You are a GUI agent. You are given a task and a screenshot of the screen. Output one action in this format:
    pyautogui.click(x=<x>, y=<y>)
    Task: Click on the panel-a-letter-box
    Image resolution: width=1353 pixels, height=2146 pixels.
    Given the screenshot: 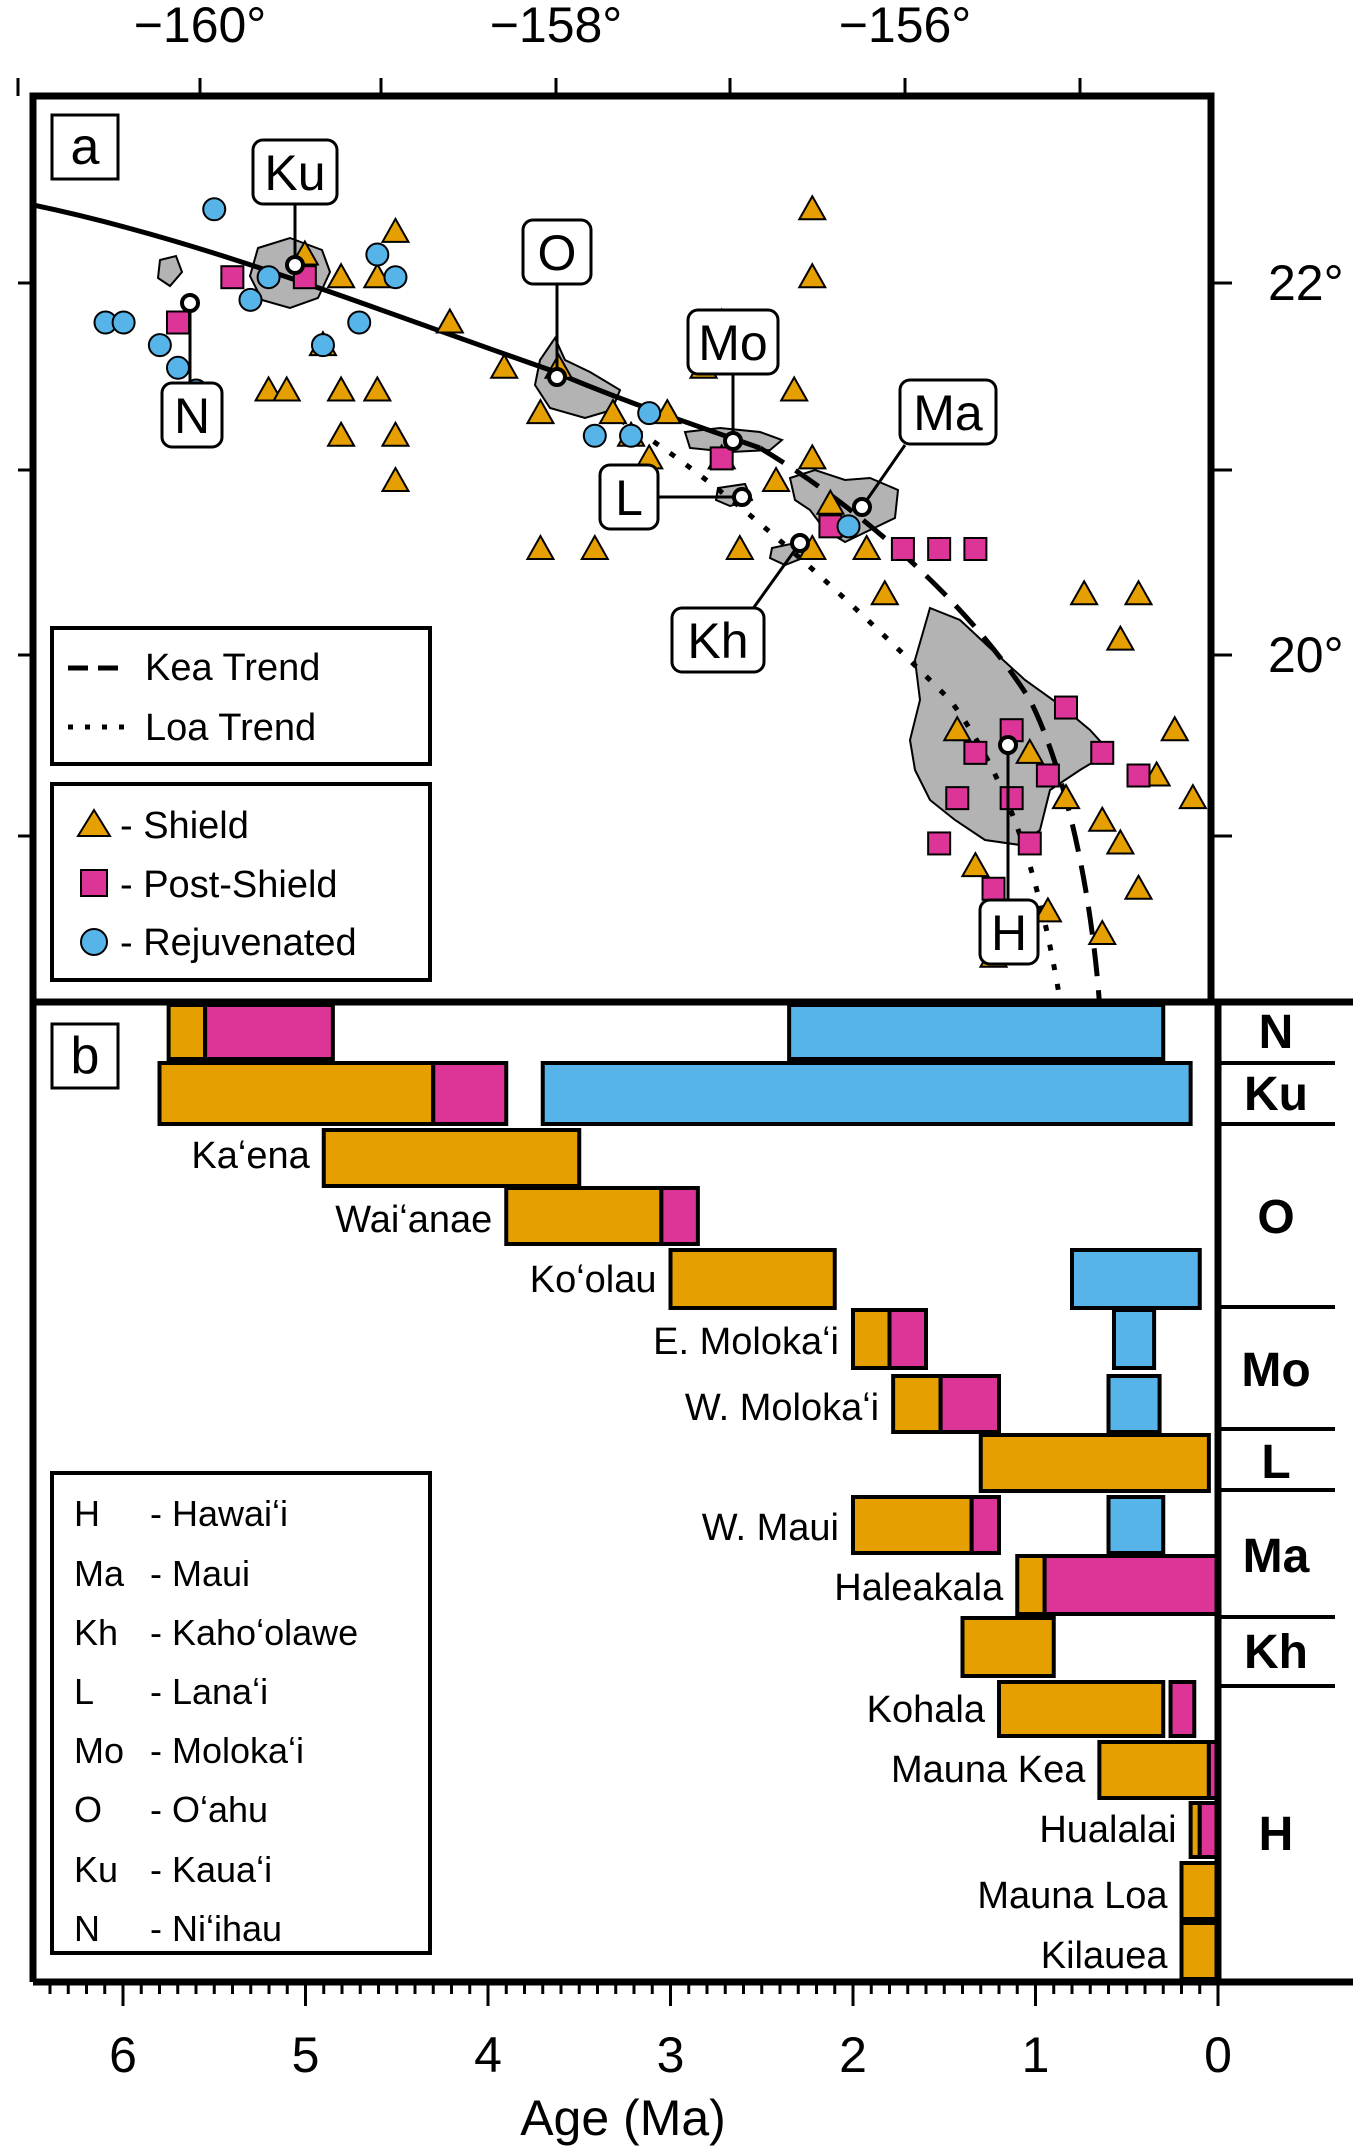 What is the action you would take?
    pyautogui.click(x=85, y=147)
    